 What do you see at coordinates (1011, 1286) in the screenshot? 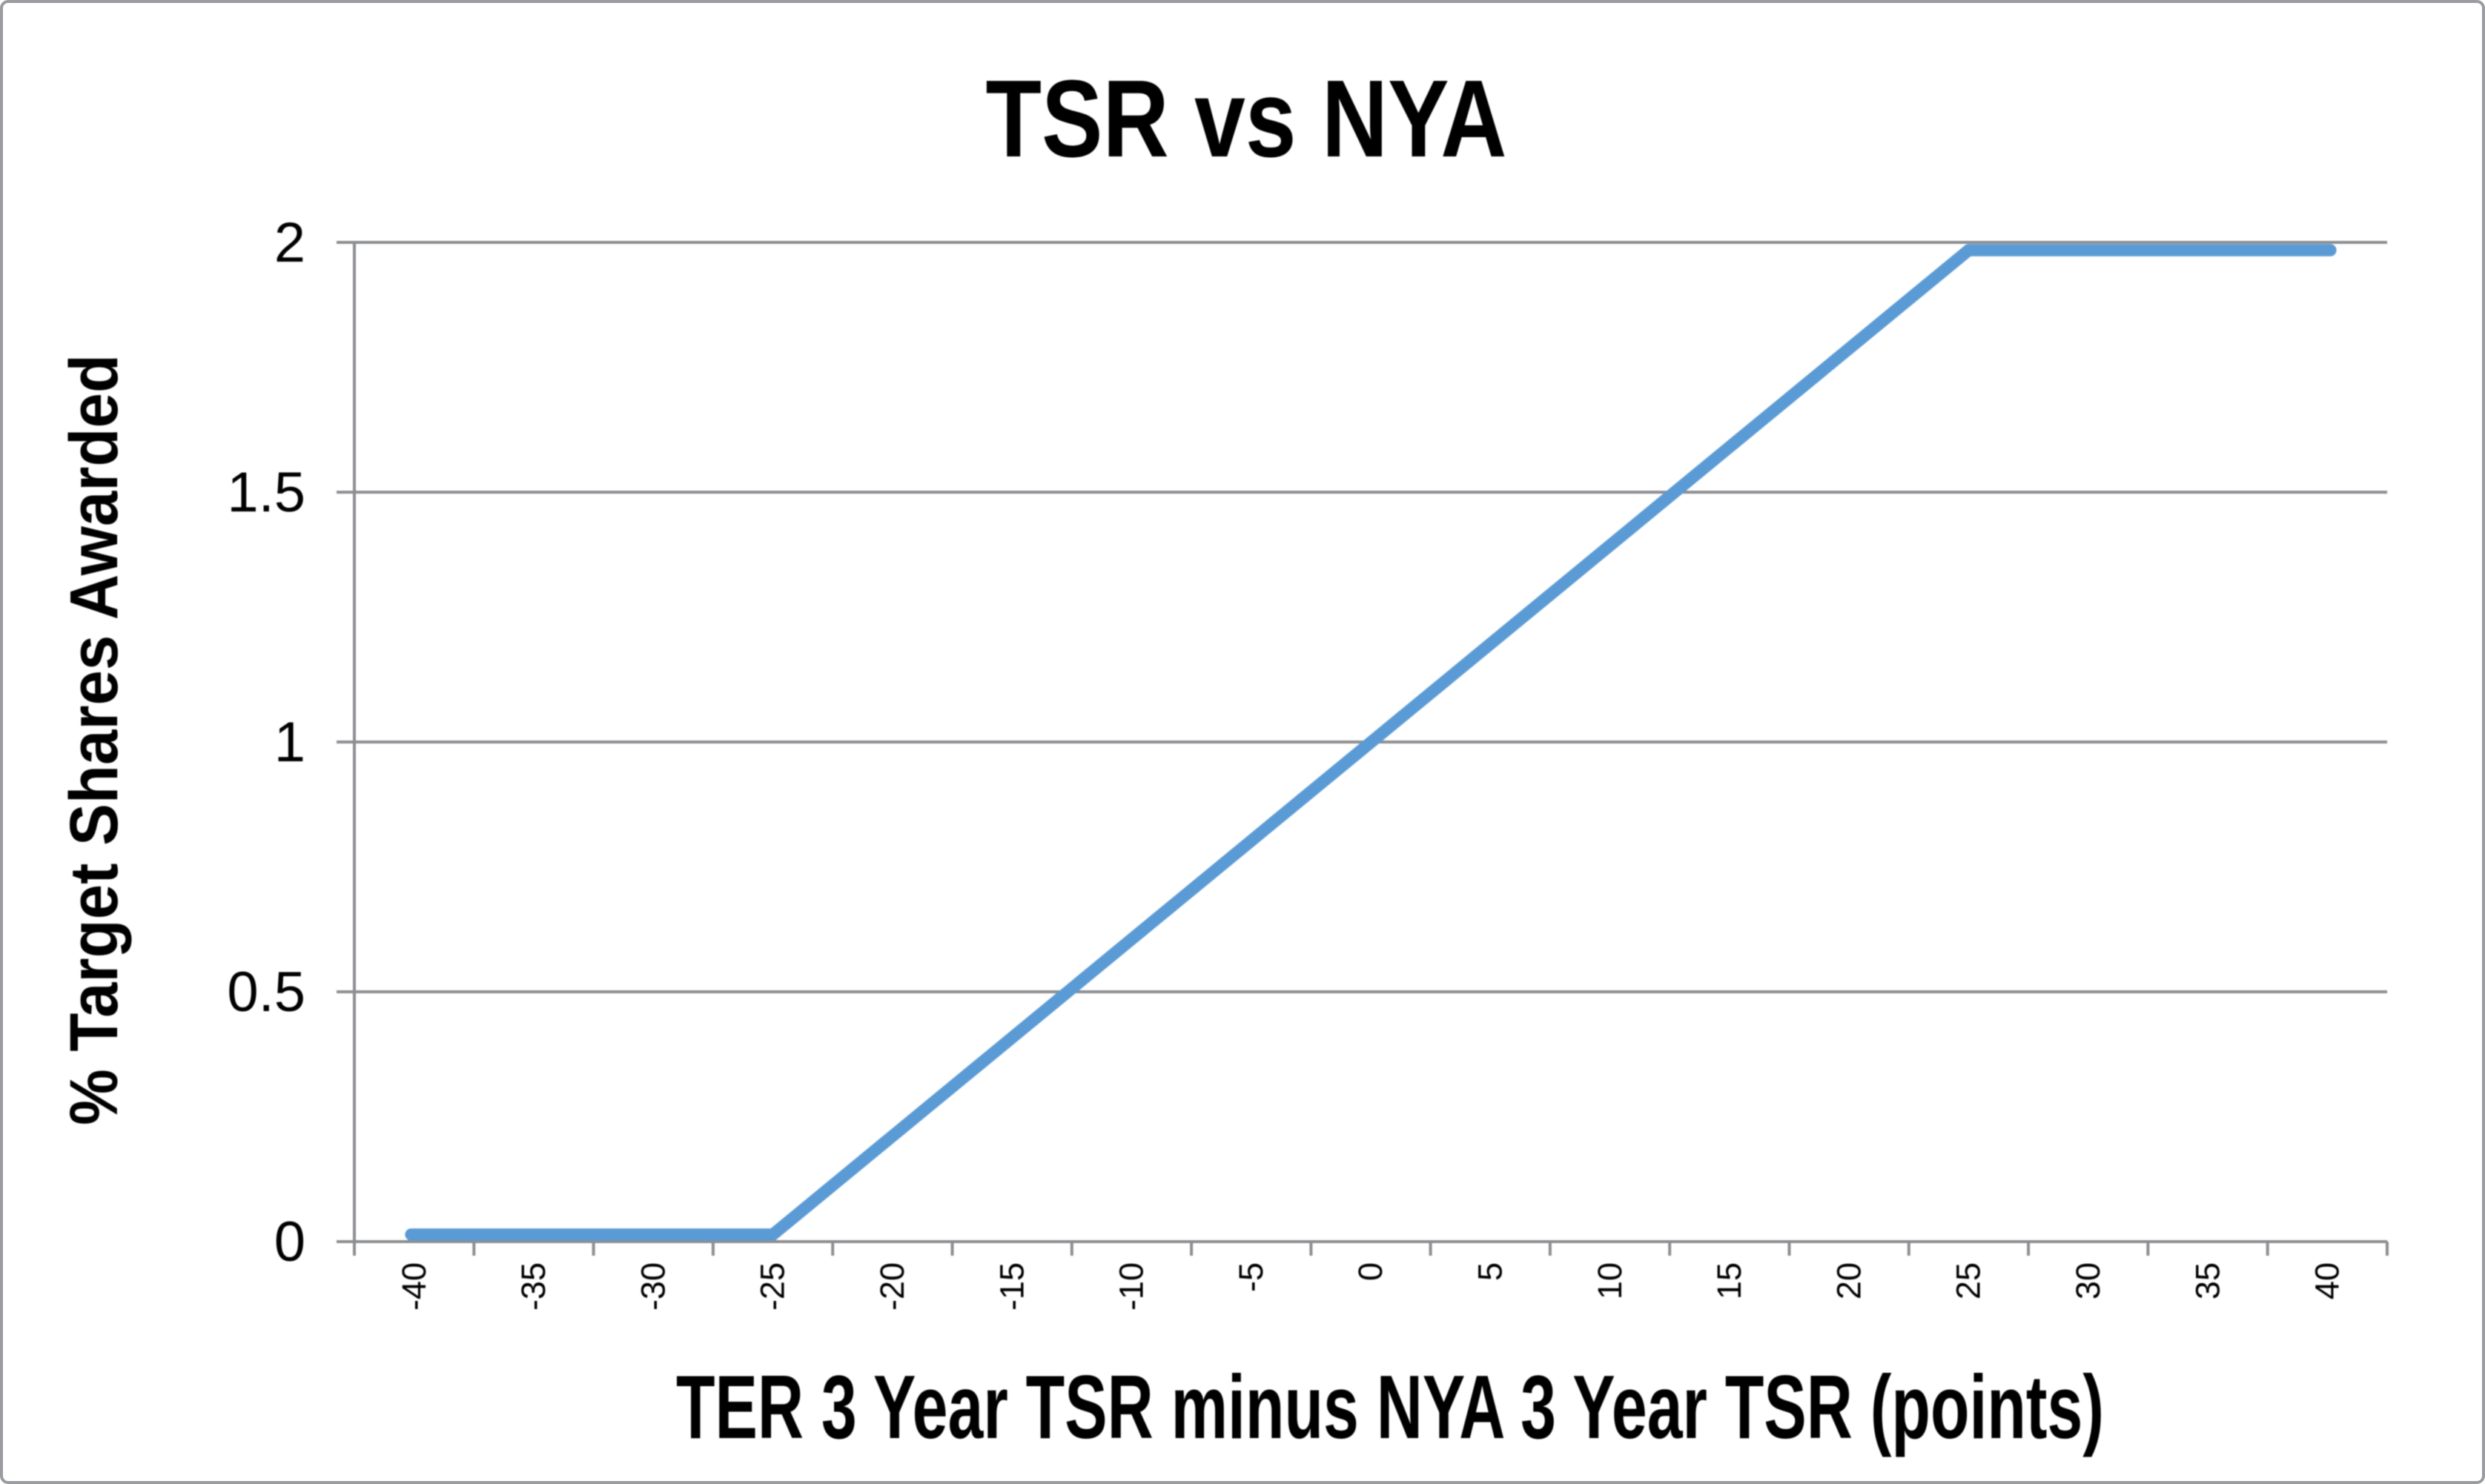
I see `svg-text: -15` at bounding box center [1011, 1286].